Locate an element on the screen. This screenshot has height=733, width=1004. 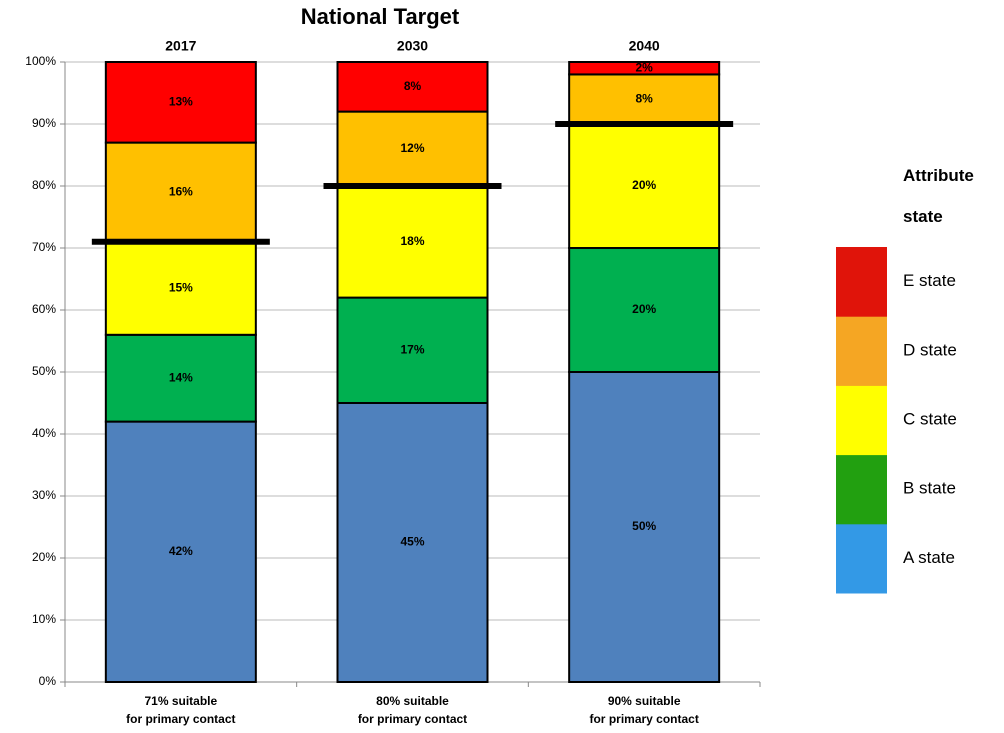
y-tick-label: 20% is located at coordinates (44, 557).